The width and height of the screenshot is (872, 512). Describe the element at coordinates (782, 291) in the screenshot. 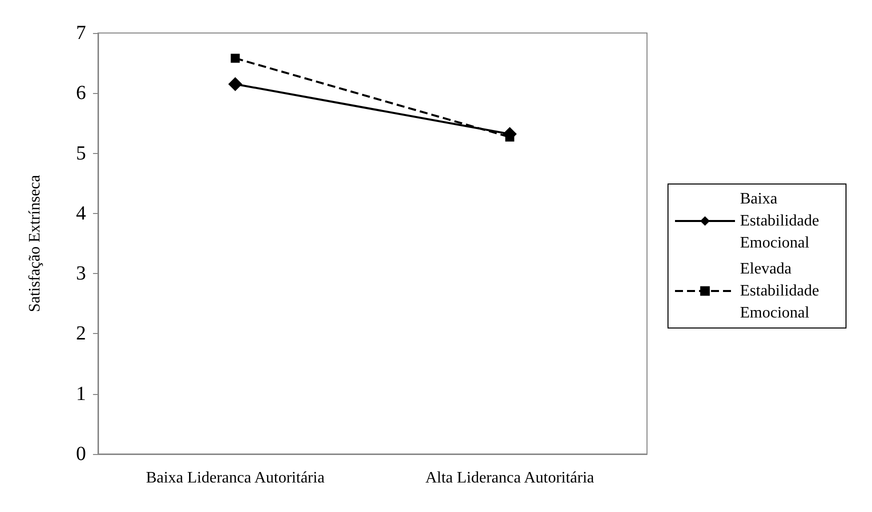

I see `legend-label: Elevada Estabilidade Emocional` at that location.